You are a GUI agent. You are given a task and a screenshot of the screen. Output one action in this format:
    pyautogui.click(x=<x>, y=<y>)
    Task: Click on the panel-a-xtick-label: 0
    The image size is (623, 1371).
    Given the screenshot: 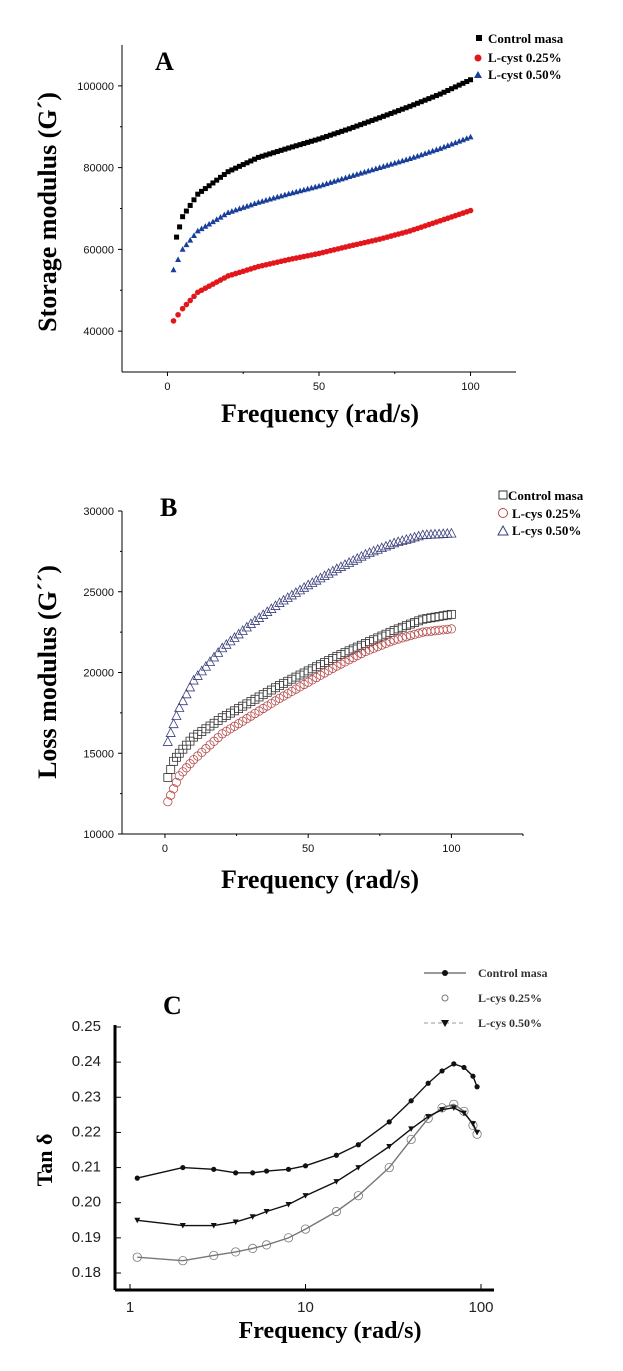 What is the action you would take?
    pyautogui.click(x=167, y=387)
    